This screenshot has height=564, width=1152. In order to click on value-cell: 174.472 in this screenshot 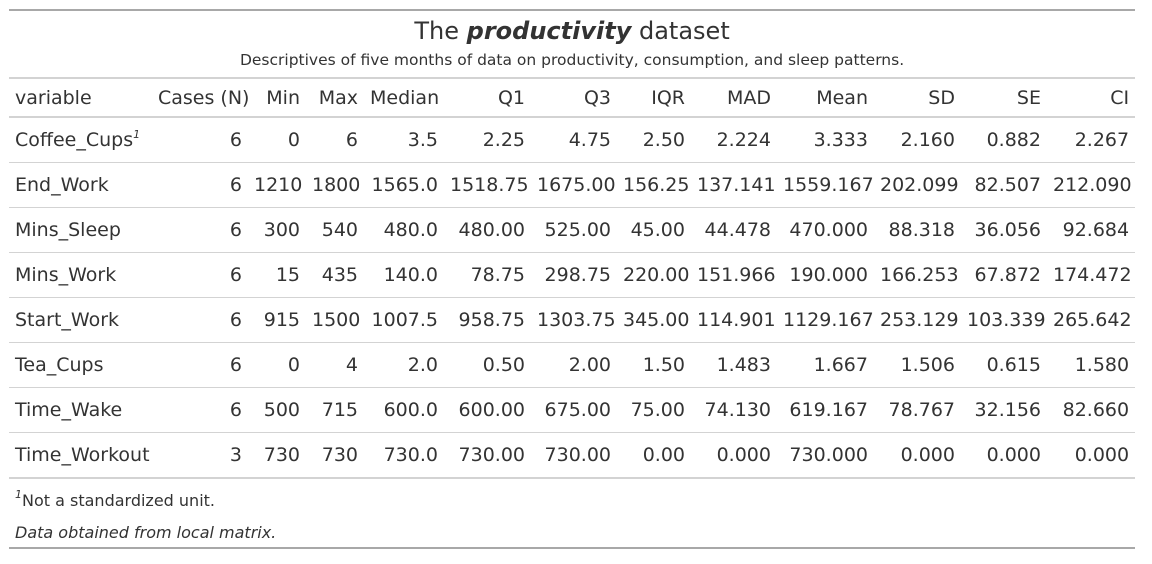, I will do `click(1091, 275)`.